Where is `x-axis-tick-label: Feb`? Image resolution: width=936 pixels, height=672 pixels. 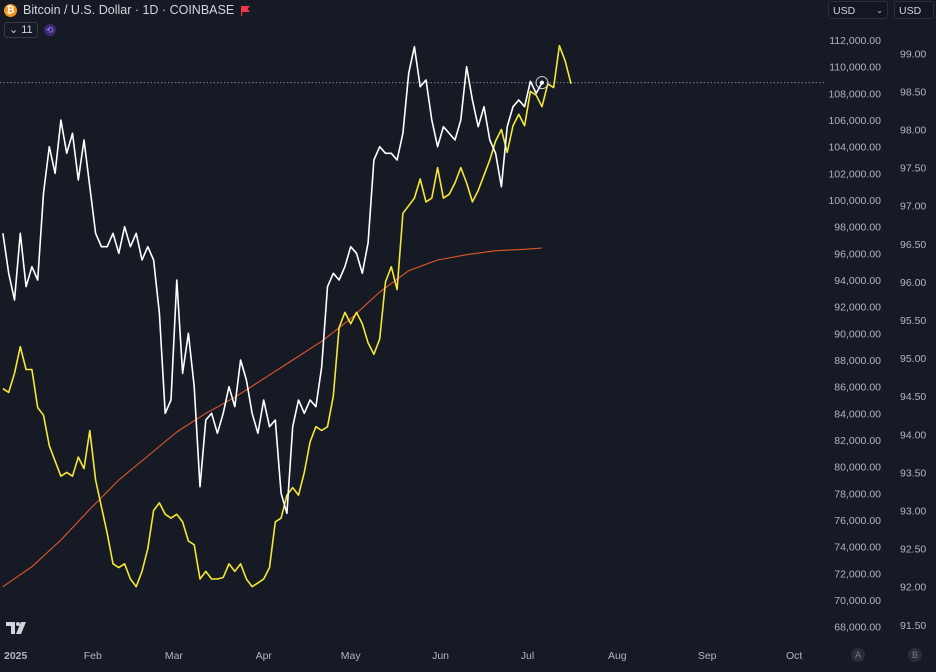 x-axis-tick-label: Feb is located at coordinates (93, 656).